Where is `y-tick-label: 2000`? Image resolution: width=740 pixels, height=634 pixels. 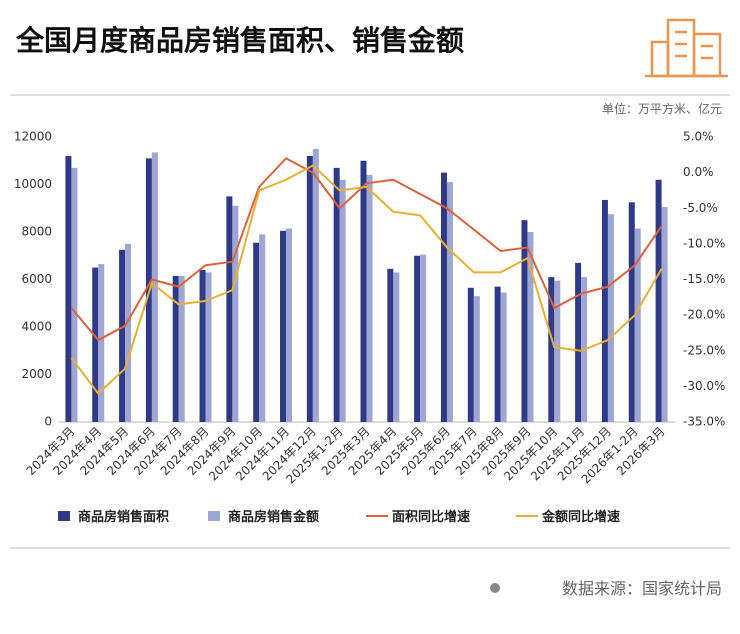 y-tick-label: 2000 is located at coordinates (36, 374).